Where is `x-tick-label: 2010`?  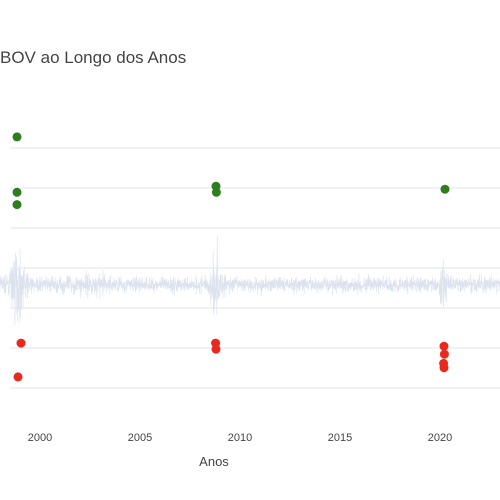 x-tick-label: 2010 is located at coordinates (240, 438).